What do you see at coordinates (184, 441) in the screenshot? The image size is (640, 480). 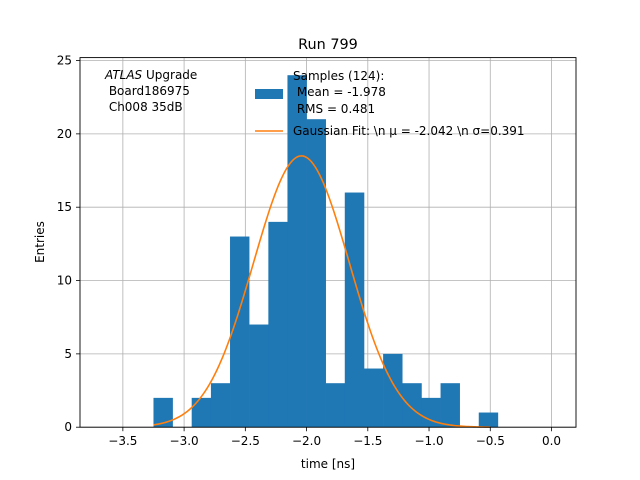 I see `x-tick-label-1: −3.0` at bounding box center [184, 441].